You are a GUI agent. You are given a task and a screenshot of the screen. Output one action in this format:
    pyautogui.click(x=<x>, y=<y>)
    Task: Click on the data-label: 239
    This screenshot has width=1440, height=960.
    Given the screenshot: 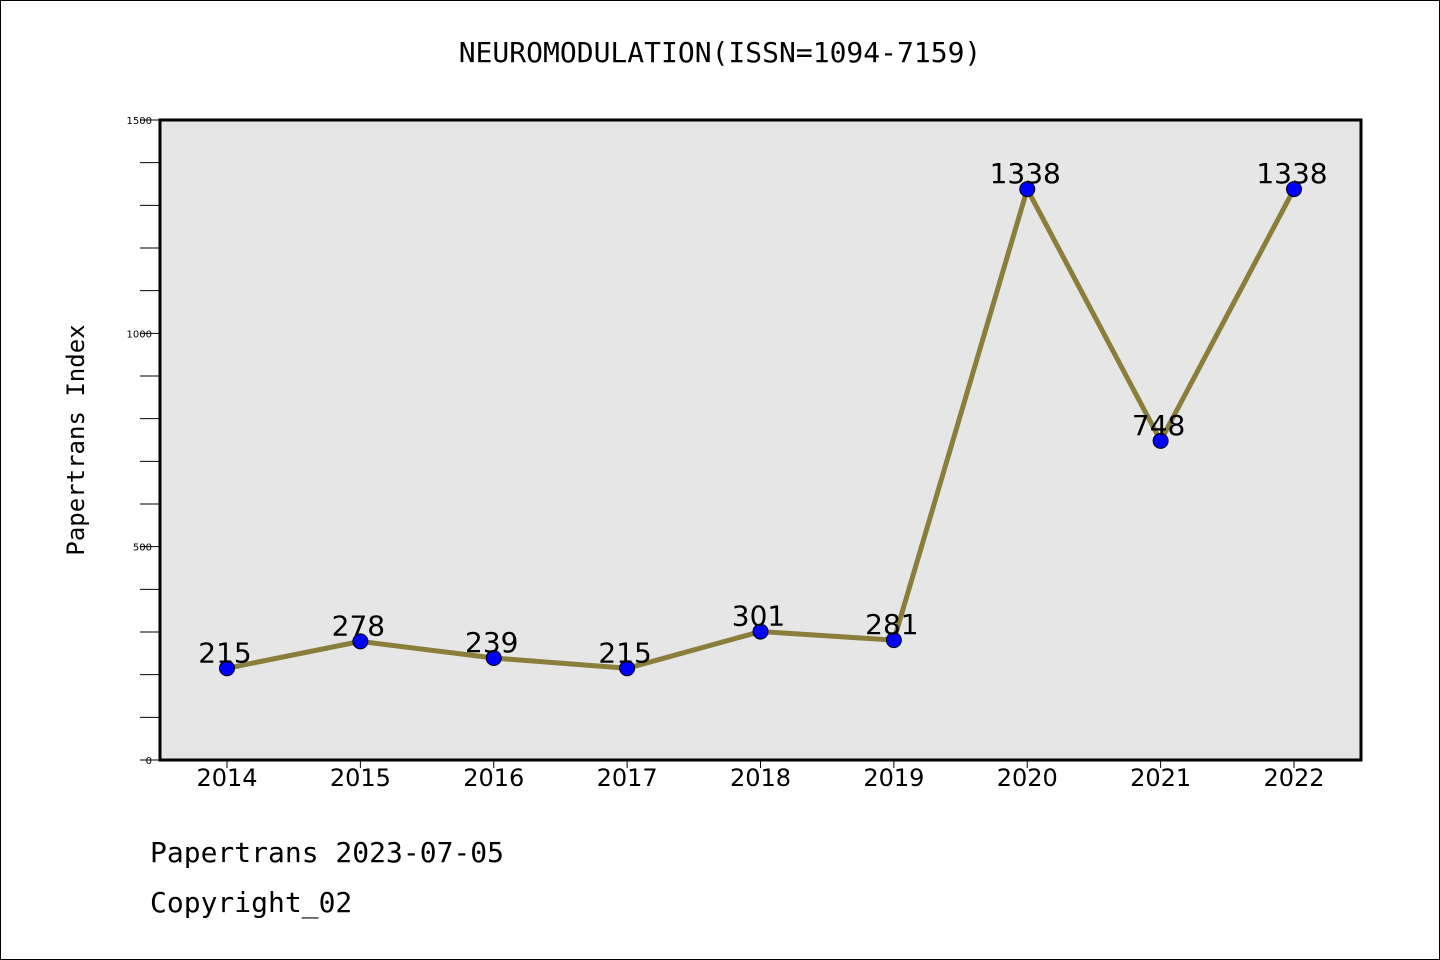 What is the action you would take?
    pyautogui.click(x=491, y=642)
    